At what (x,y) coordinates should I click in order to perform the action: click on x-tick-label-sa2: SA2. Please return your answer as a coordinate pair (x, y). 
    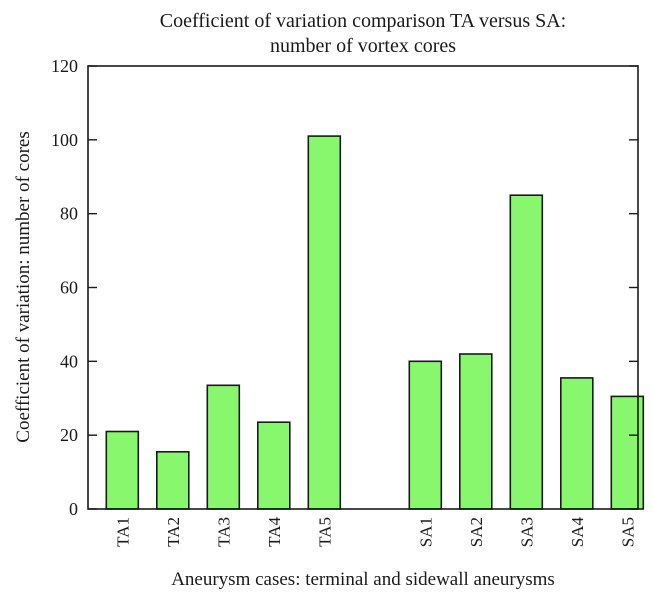
    Looking at the image, I should click on (476, 532).